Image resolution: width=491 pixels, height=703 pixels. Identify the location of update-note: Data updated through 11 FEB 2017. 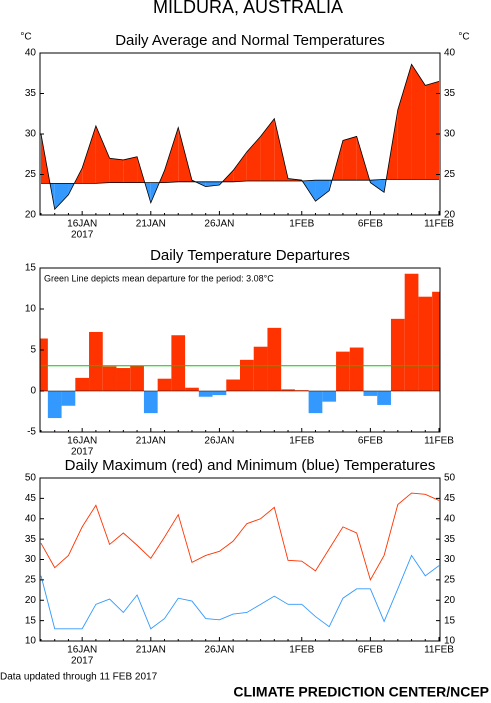
(79, 677).